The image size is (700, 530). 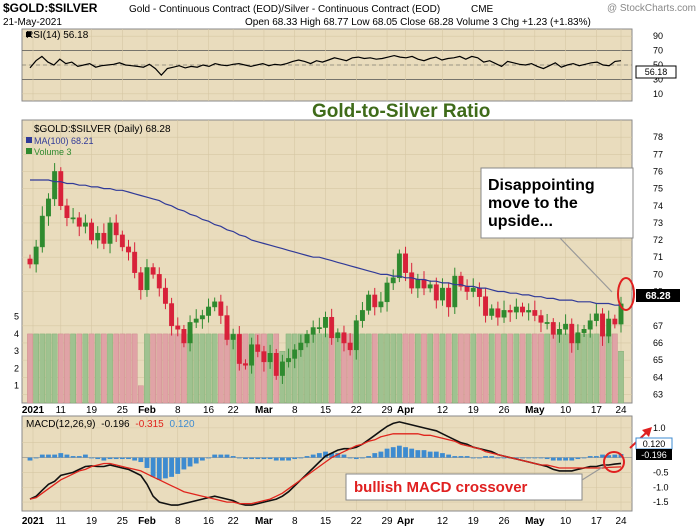 What do you see at coordinates (651, 8) in the screenshot?
I see `watermark: @ StockCharts.com` at bounding box center [651, 8].